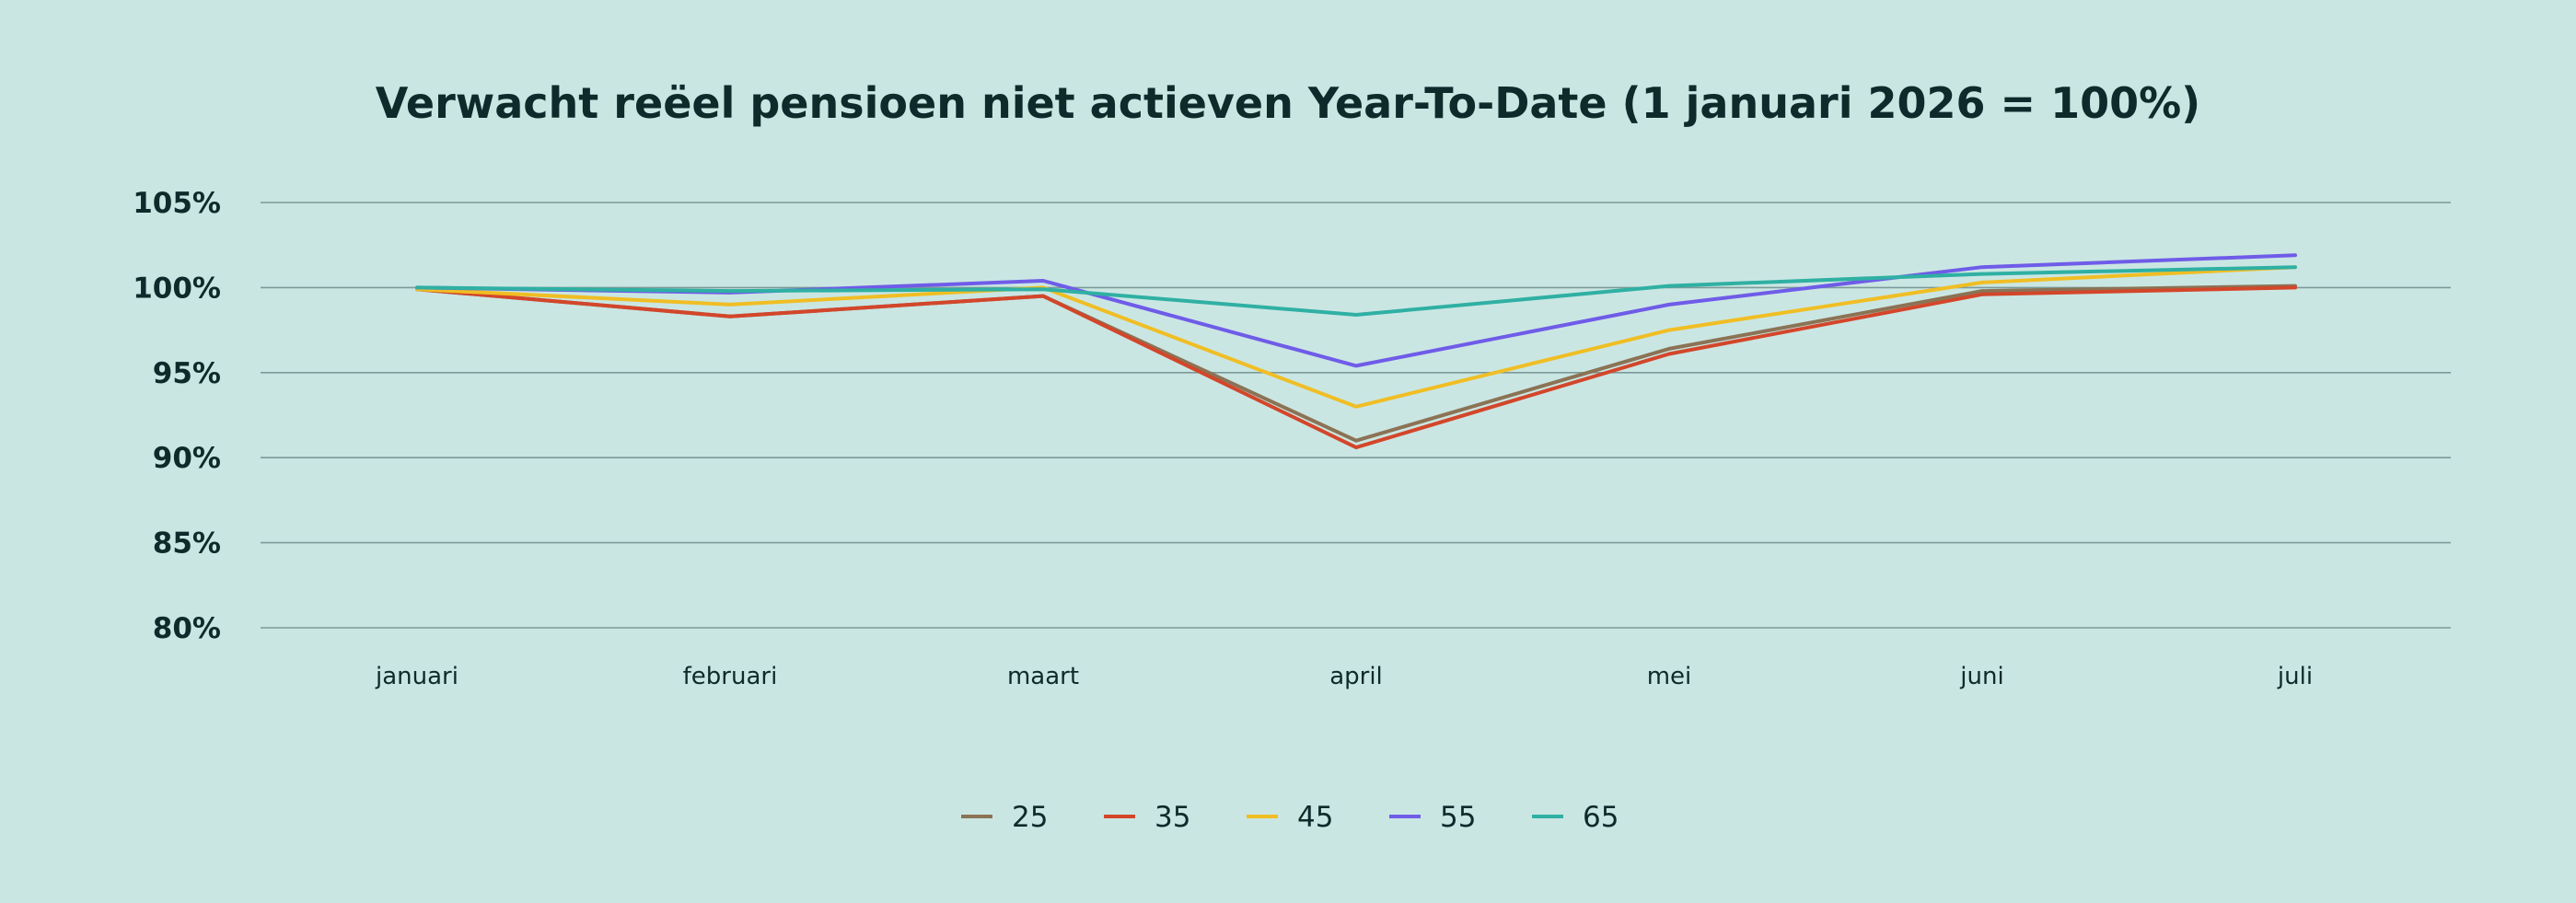 The width and height of the screenshot is (2576, 903). What do you see at coordinates (177, 203) in the screenshot?
I see `y-tick-label-105: 105%` at bounding box center [177, 203].